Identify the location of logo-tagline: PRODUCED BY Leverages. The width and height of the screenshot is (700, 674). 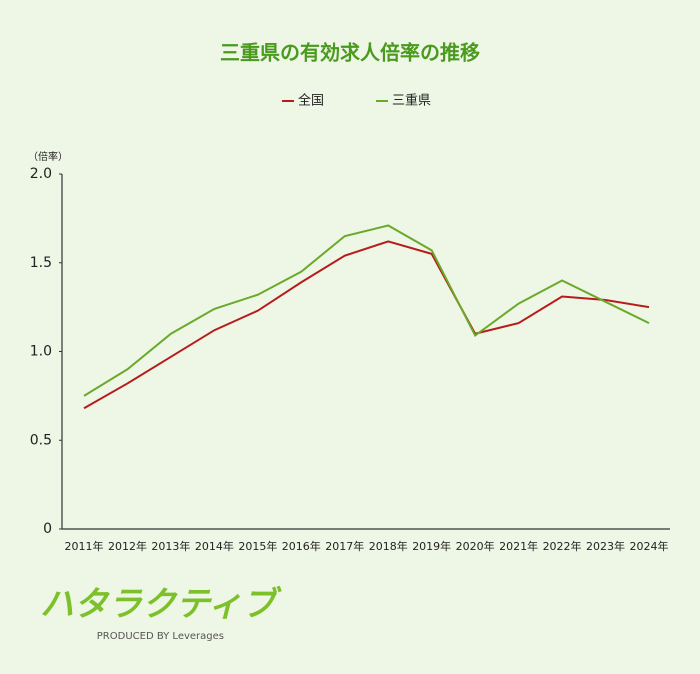
(160, 636).